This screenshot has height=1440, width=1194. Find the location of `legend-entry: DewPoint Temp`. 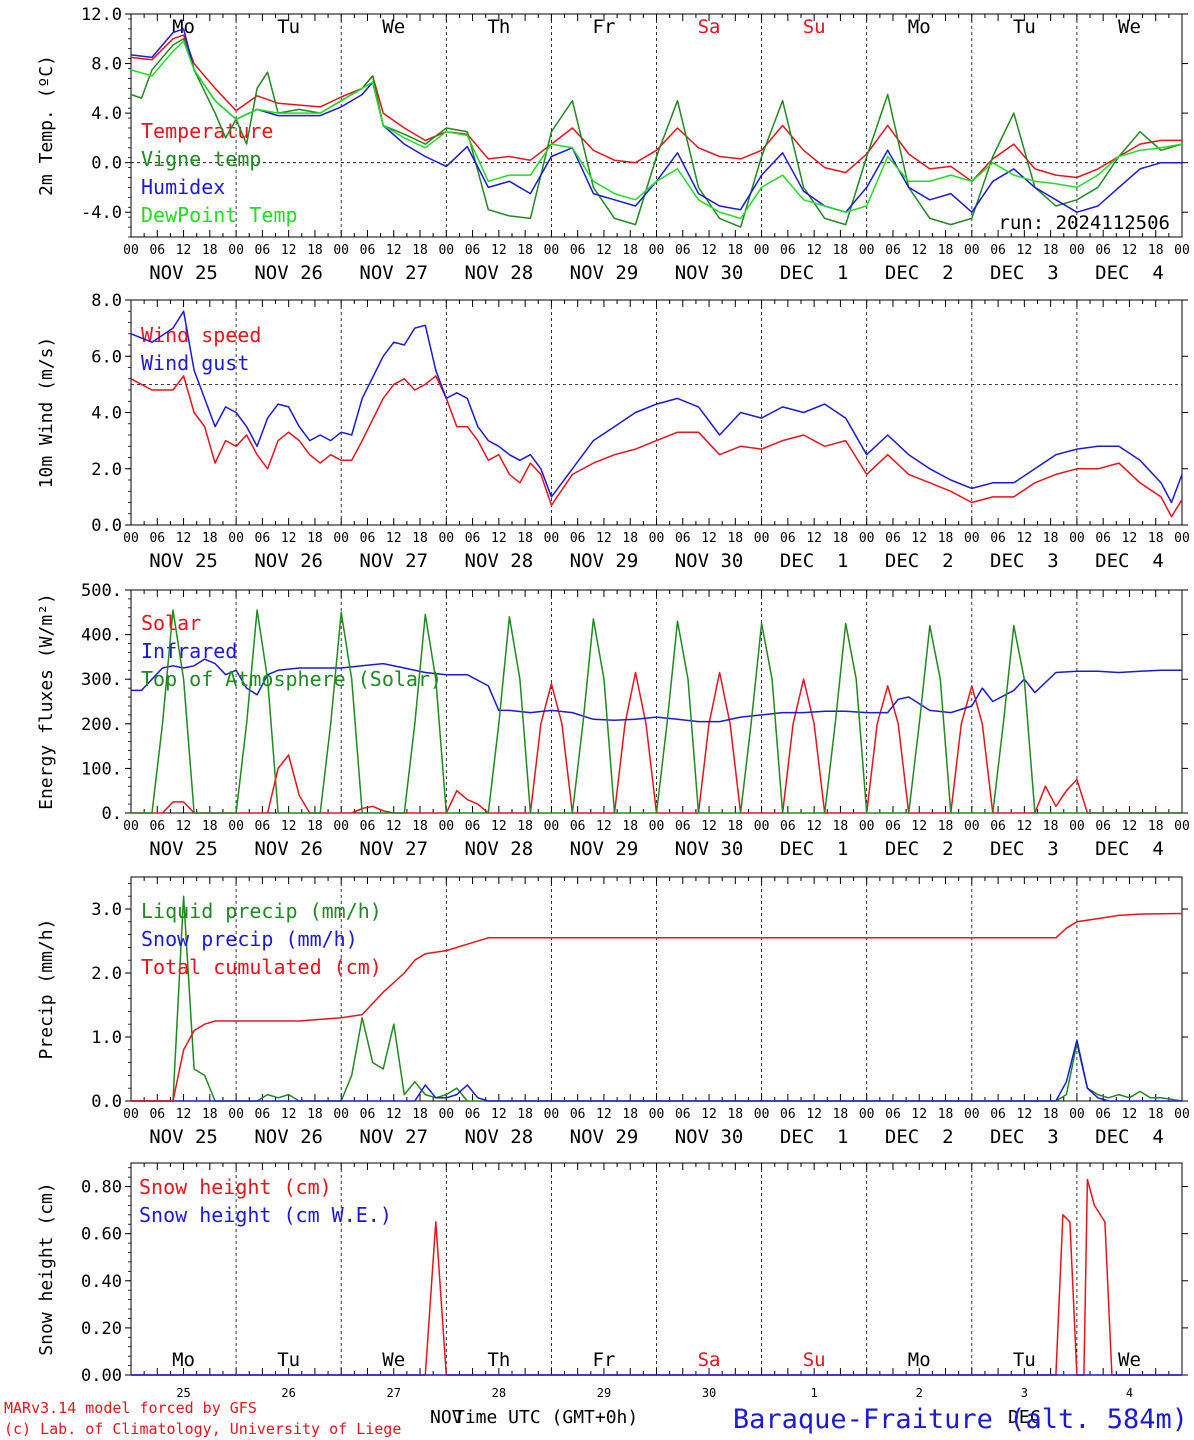

legend-entry: DewPoint Temp is located at coordinates (219, 215).